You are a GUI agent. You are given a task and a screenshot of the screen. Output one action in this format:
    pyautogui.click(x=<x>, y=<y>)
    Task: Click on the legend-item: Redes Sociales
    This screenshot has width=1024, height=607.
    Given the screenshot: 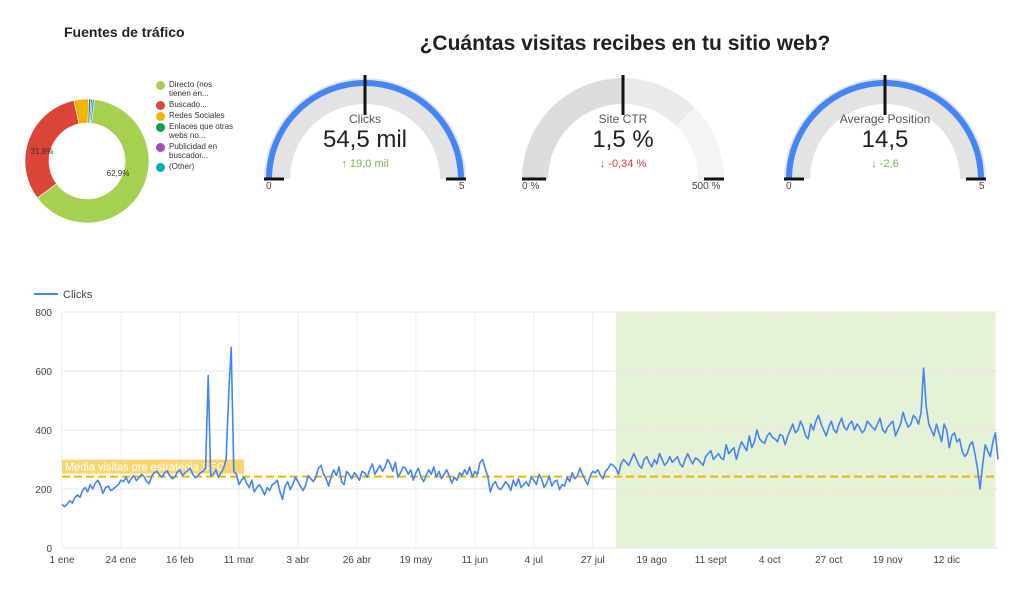 What is the action you would take?
    pyautogui.click(x=196, y=116)
    